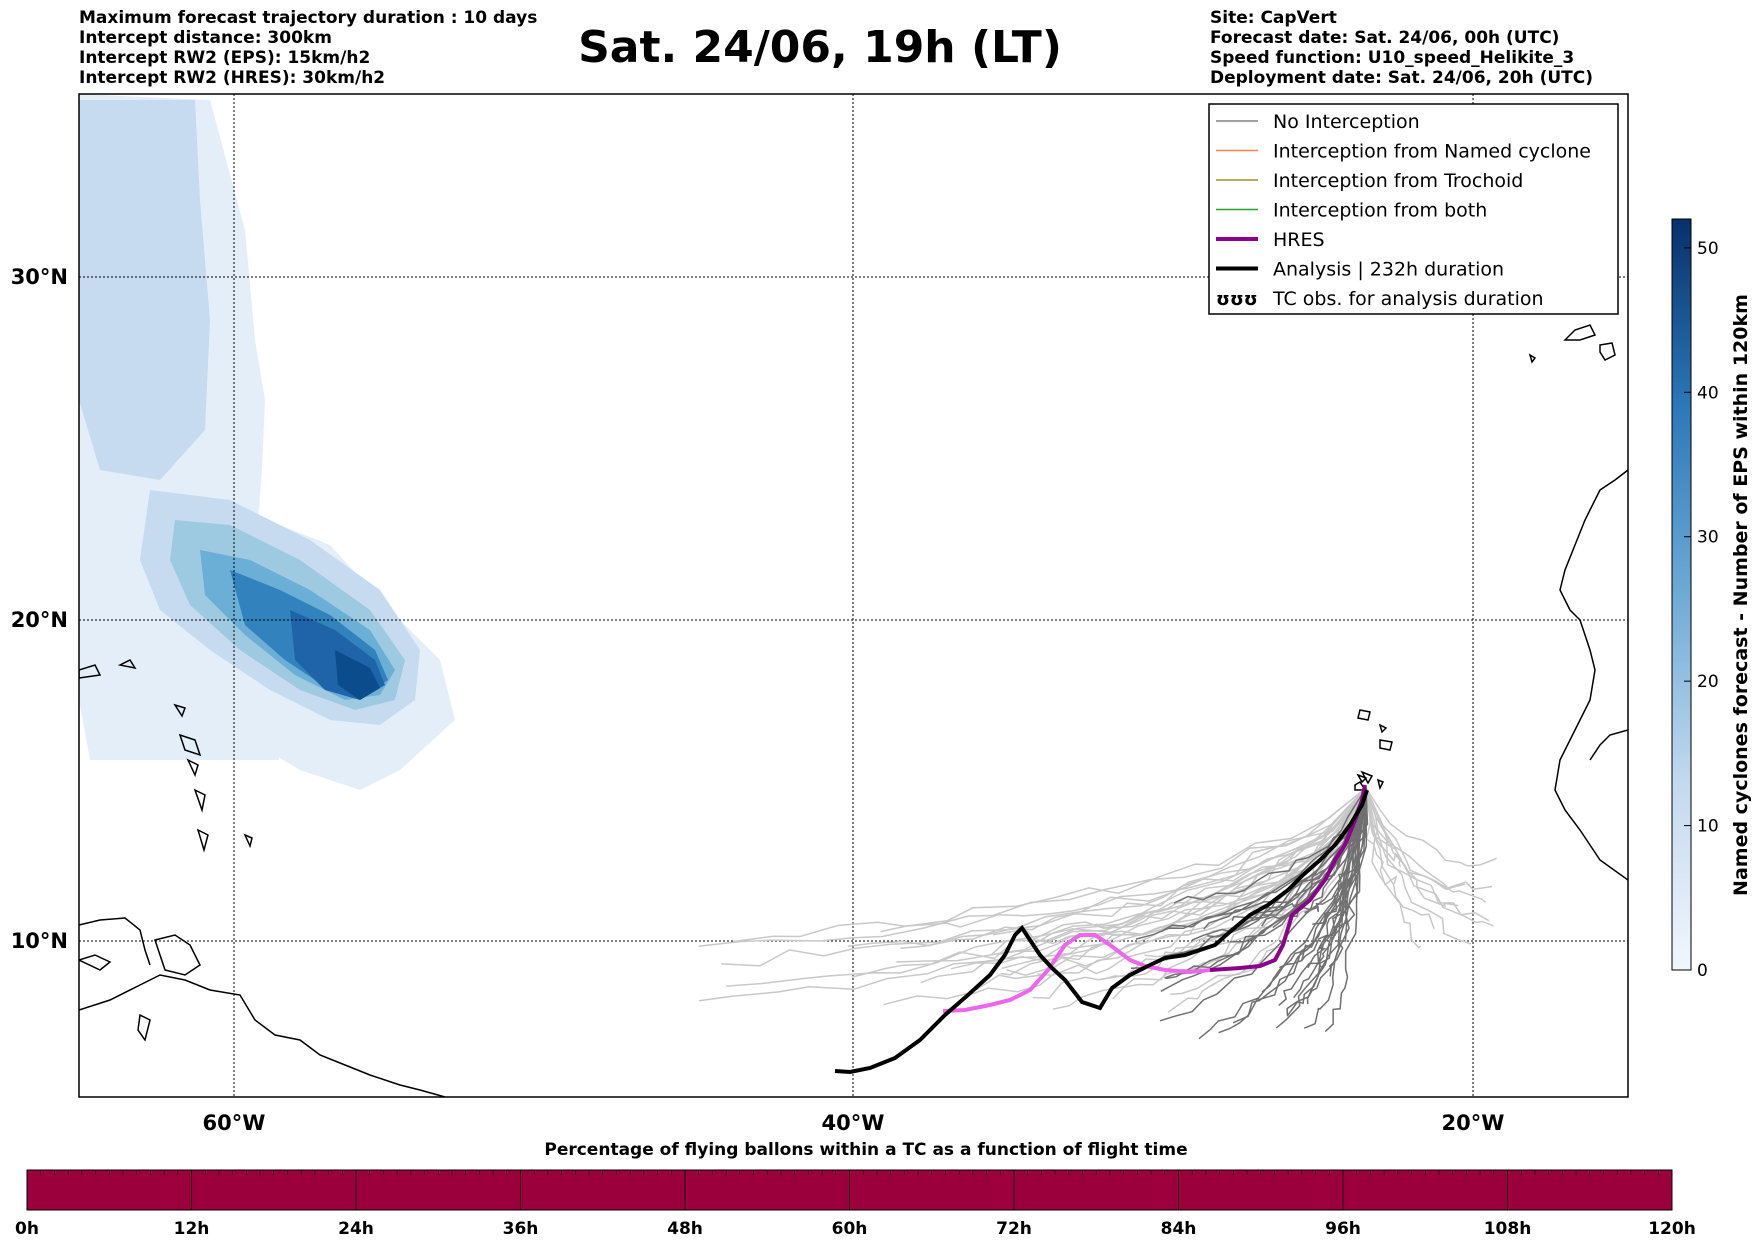 The image size is (1752, 1241). I want to click on legend-item-label: Analysis | 232h duration, so click(1388, 270).